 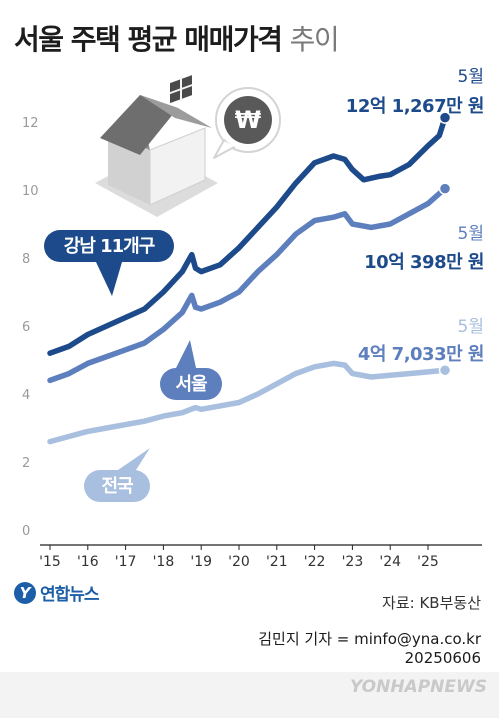 What do you see at coordinates (26, 327) in the screenshot?
I see `y-tick-label: 6` at bounding box center [26, 327].